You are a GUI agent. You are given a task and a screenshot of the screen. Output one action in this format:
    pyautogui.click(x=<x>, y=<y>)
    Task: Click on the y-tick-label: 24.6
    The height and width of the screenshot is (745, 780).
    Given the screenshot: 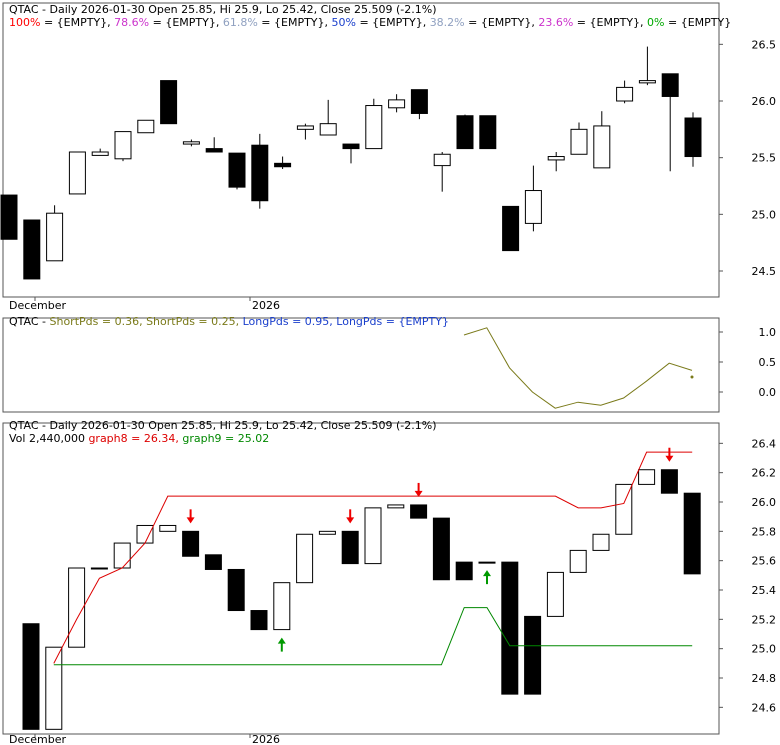 What is the action you would take?
    pyautogui.click(x=764, y=707)
    